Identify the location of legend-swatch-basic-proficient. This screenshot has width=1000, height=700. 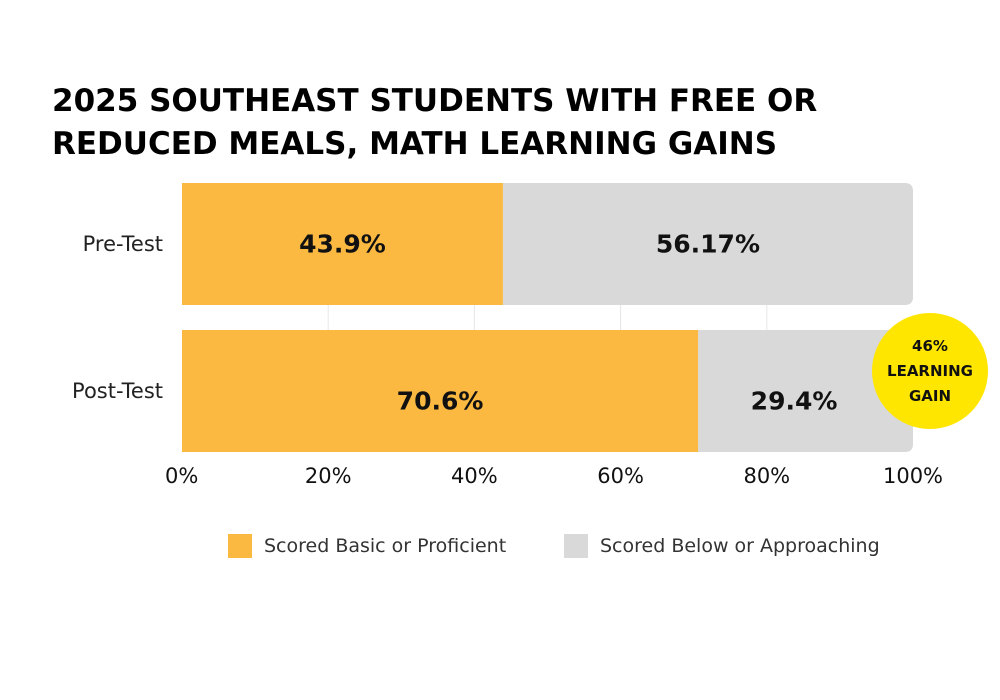
(240, 546).